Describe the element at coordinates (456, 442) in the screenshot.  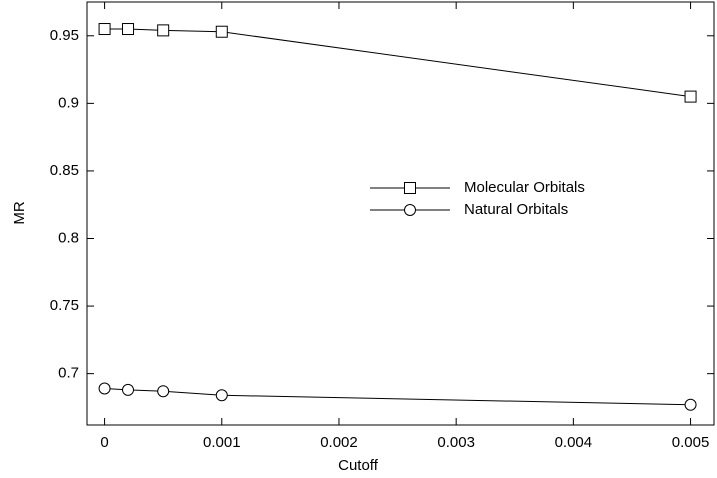
I see `x-tick-label: 0.003` at that location.